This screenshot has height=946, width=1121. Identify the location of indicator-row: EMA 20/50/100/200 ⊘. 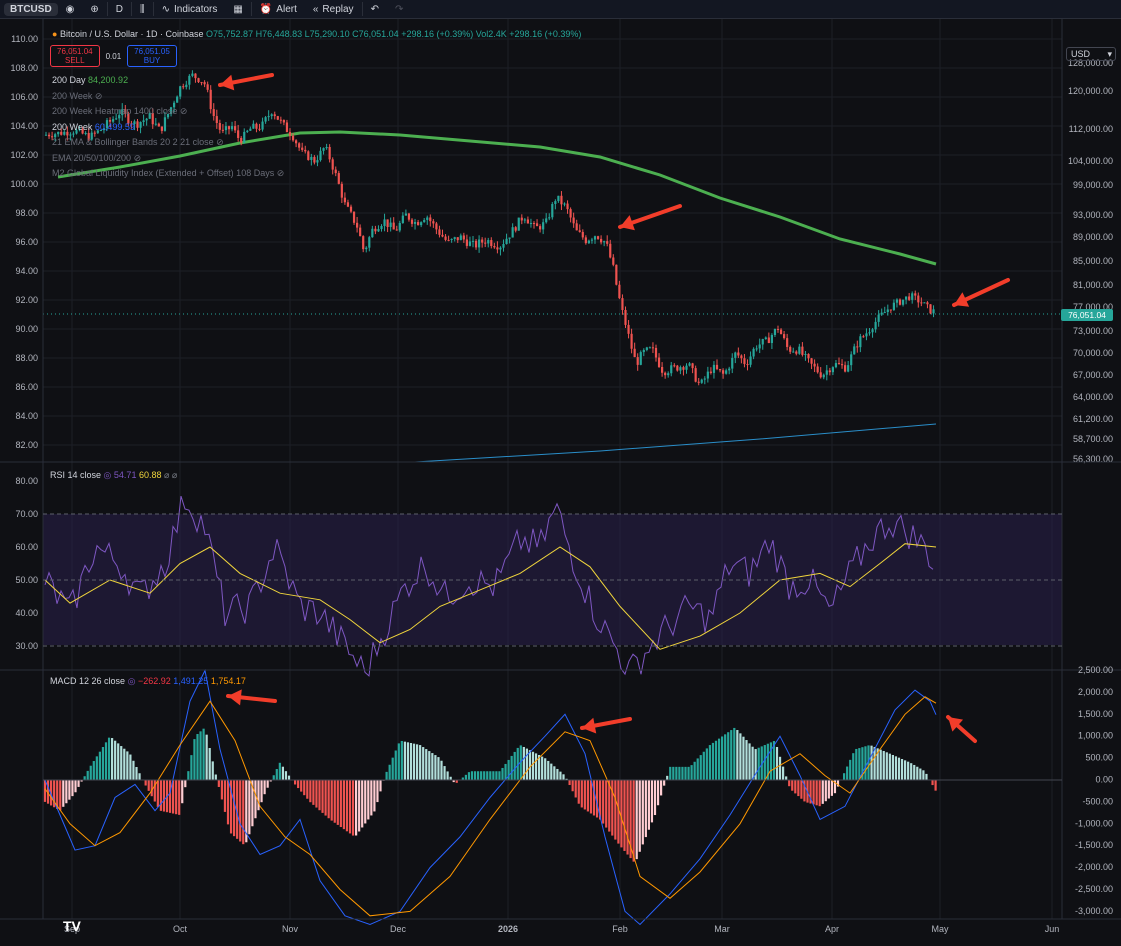
(168, 159).